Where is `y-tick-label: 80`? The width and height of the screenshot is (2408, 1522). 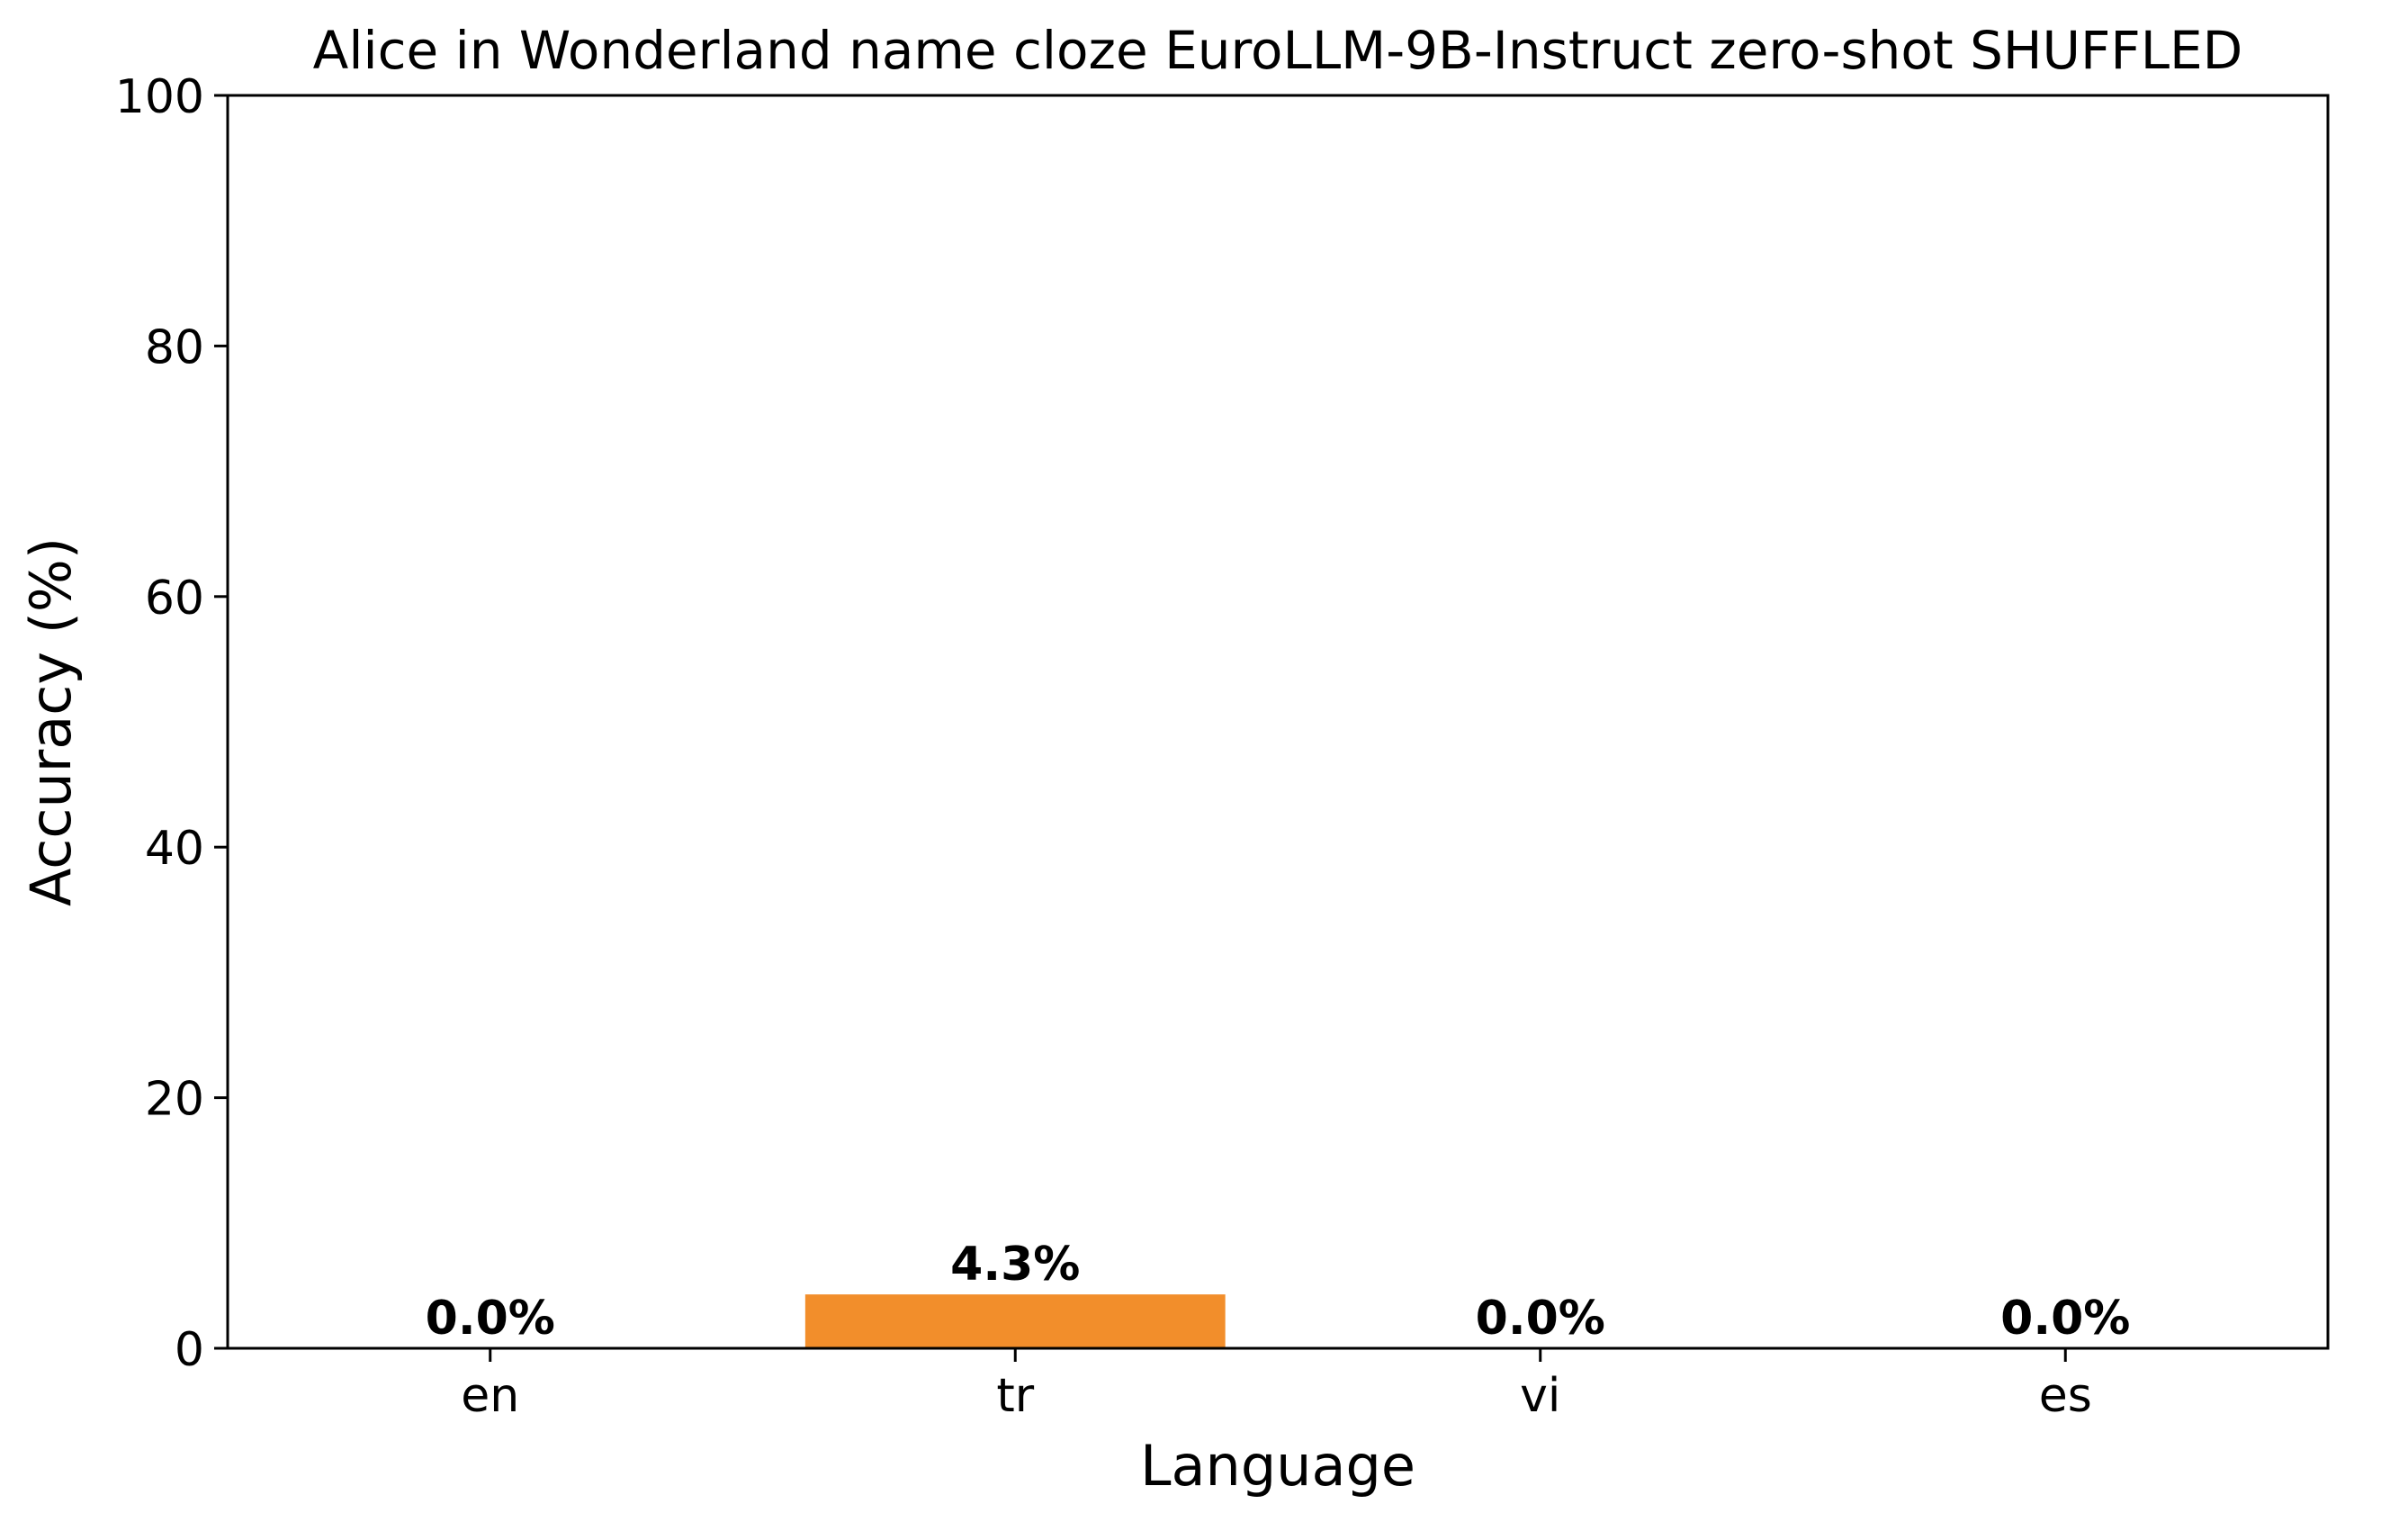 y-tick-label: 80 is located at coordinates (174, 347).